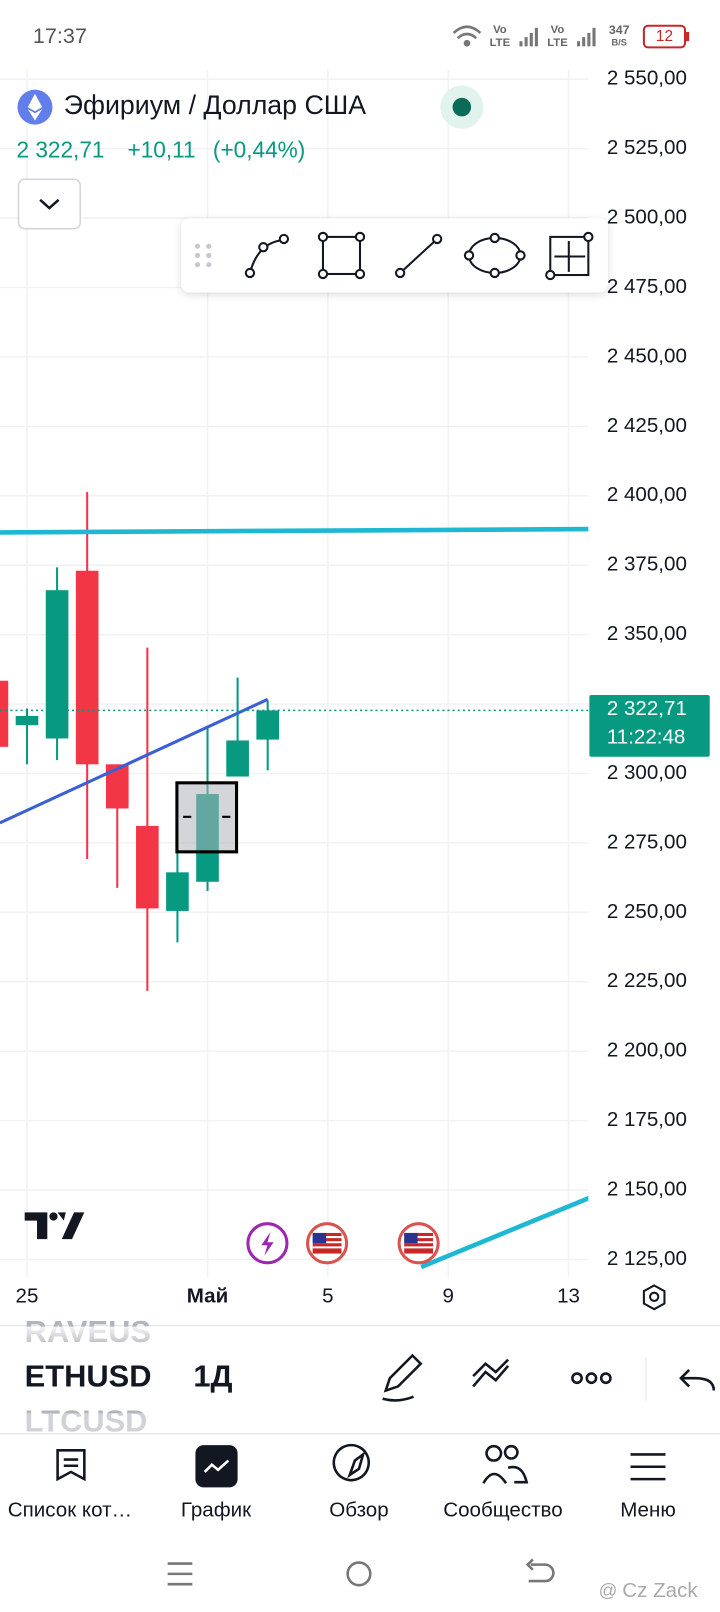 The image size is (720, 1612). What do you see at coordinates (203, 255) in the screenshot?
I see `drag-handle` at bounding box center [203, 255].